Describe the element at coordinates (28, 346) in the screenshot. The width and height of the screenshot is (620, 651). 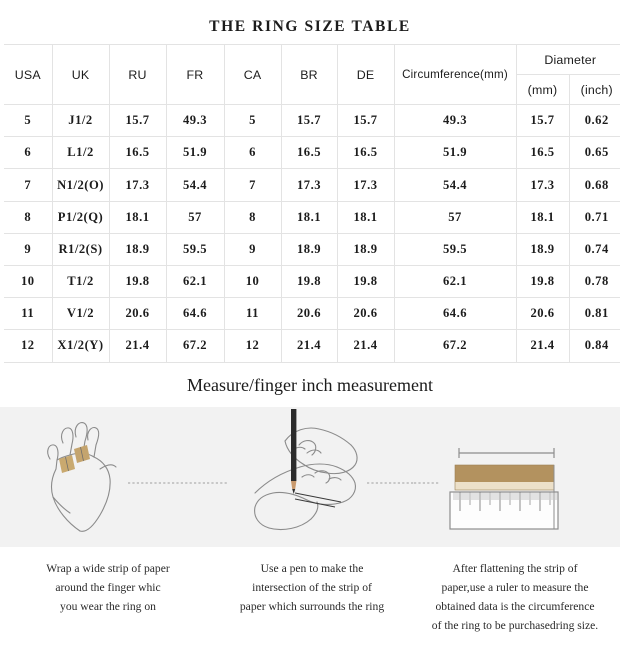
I see `cell-usa: 12` at that location.